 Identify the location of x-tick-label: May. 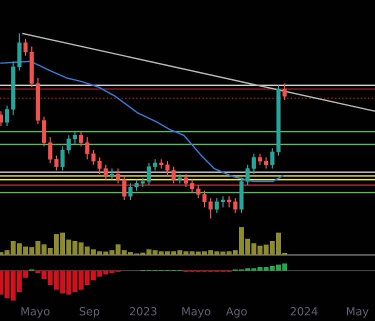
(357, 312).